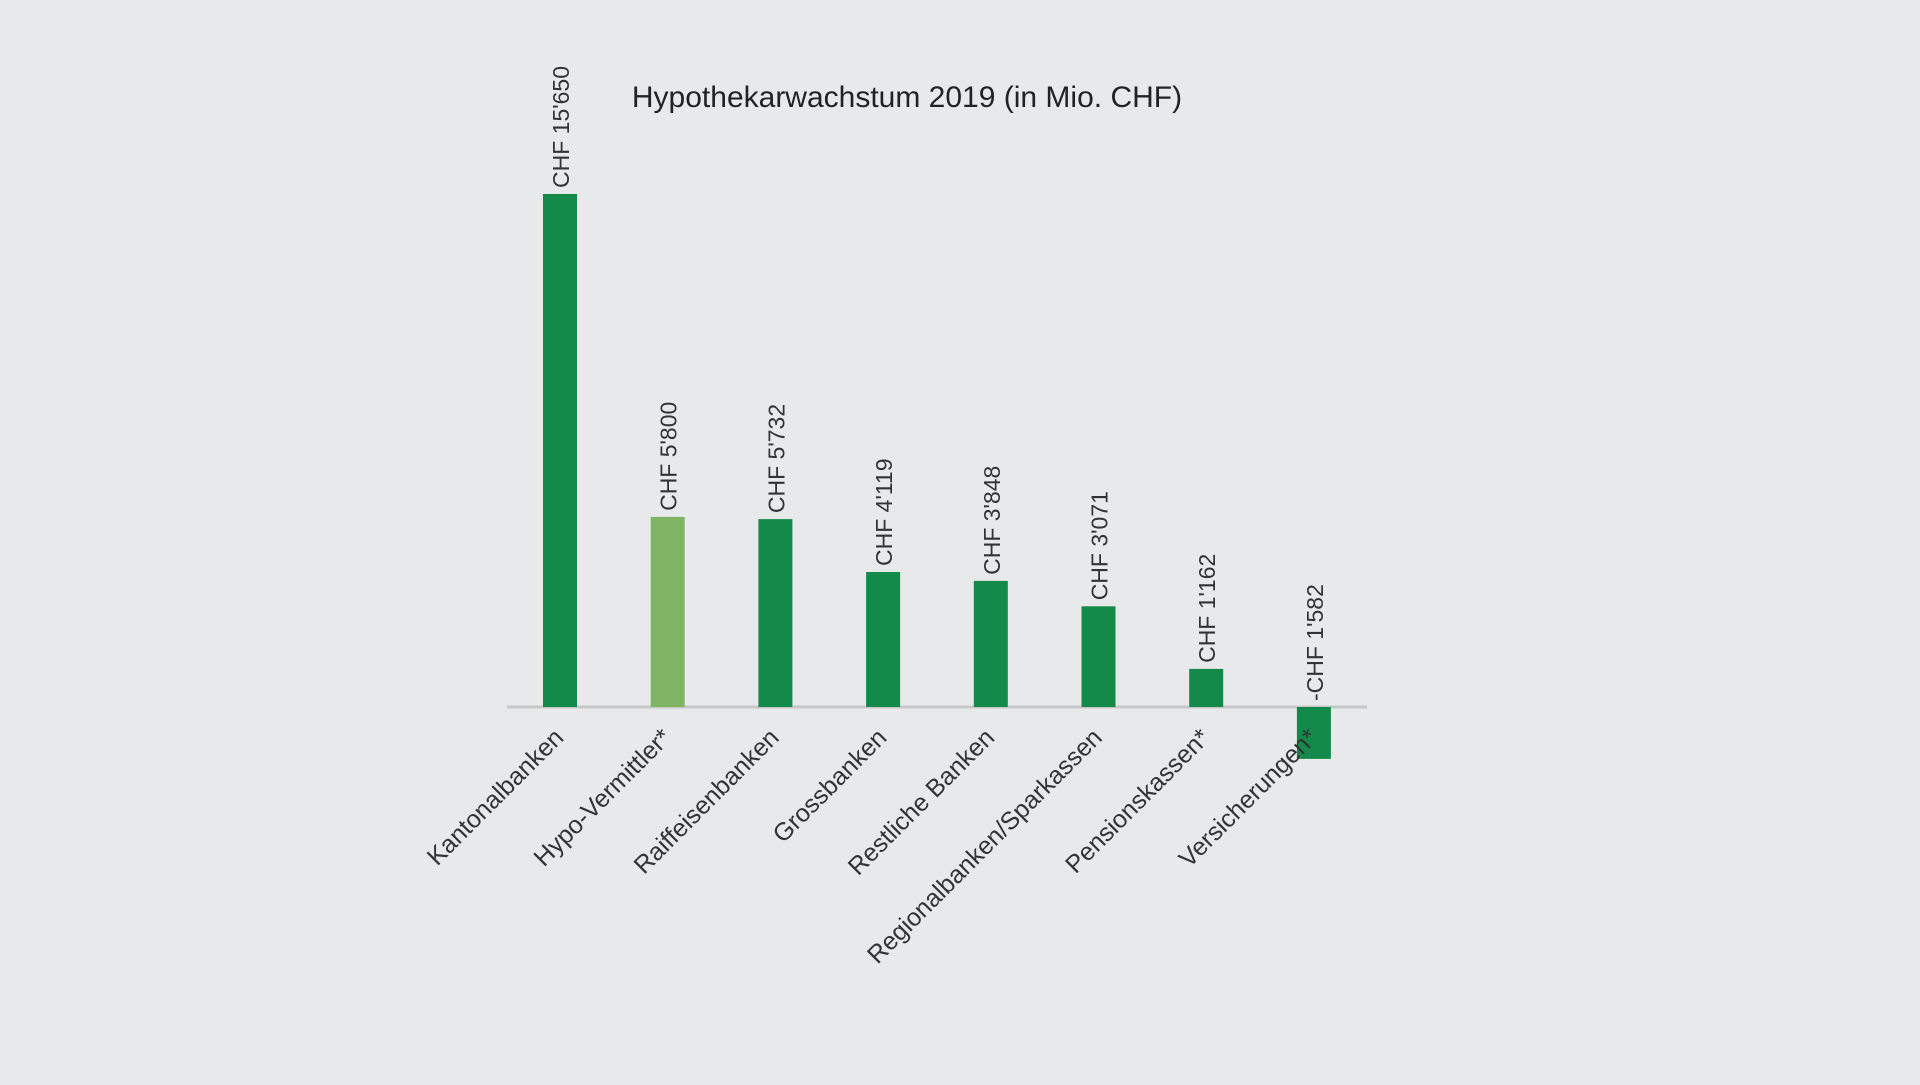 The height and width of the screenshot is (1085, 1920). Describe the element at coordinates (776, 458) in the screenshot. I see `value-label-2: CHF 5'732` at that location.